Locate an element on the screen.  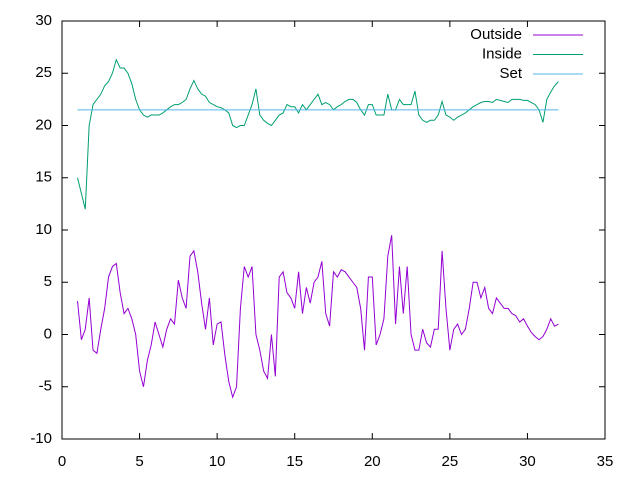
y-tick-label: 30 is located at coordinates (43, 20).